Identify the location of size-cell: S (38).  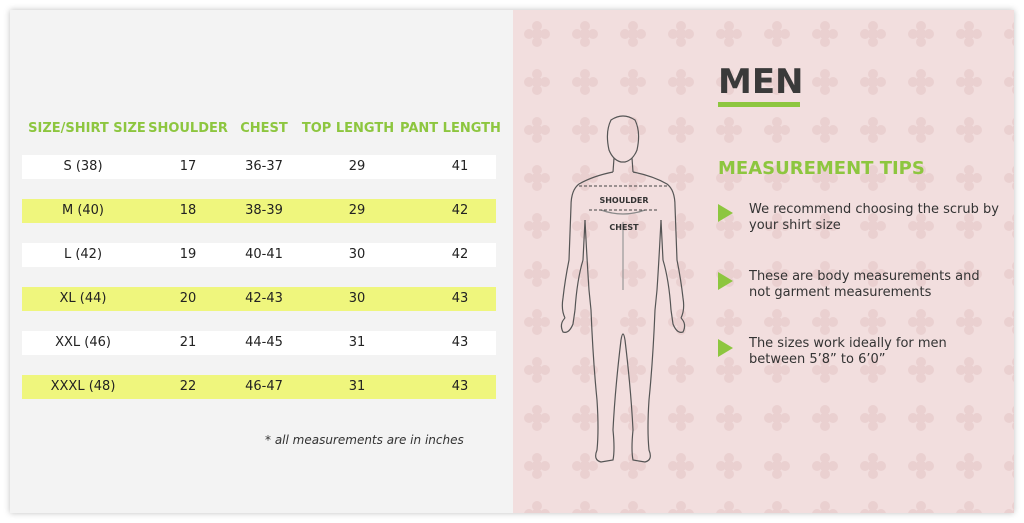
(83, 166).